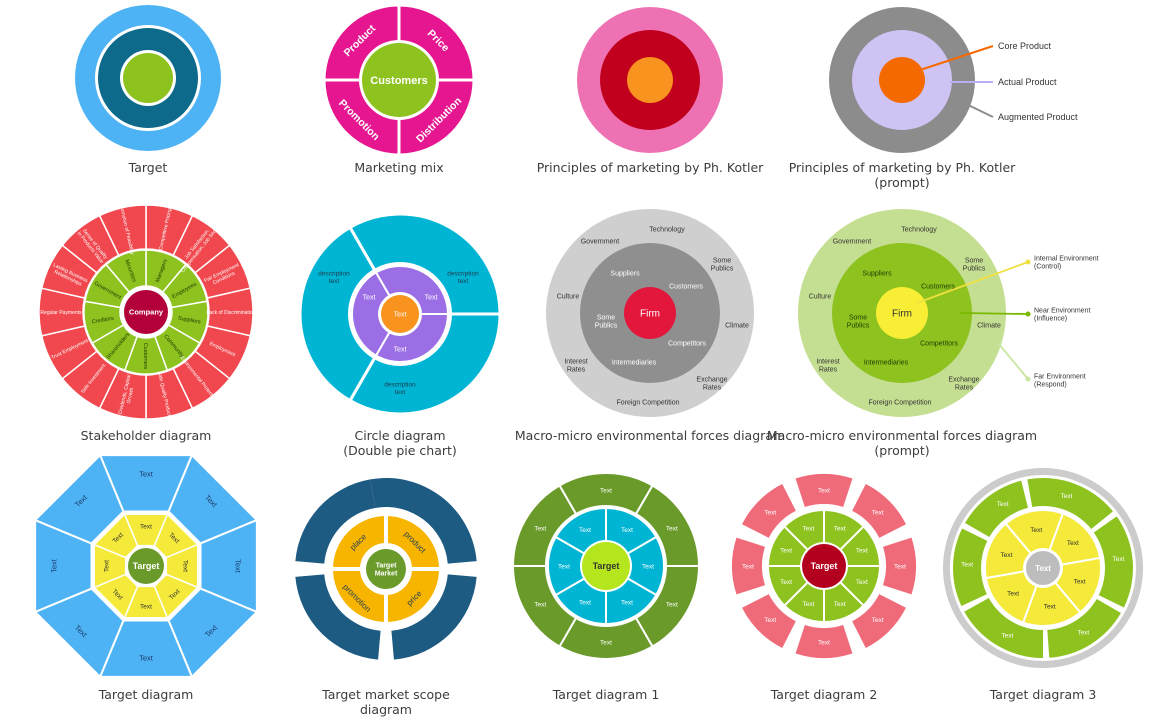  Describe the element at coordinates (145, 356) in the screenshot. I see `stakeholder-inner-label: Customers` at that location.